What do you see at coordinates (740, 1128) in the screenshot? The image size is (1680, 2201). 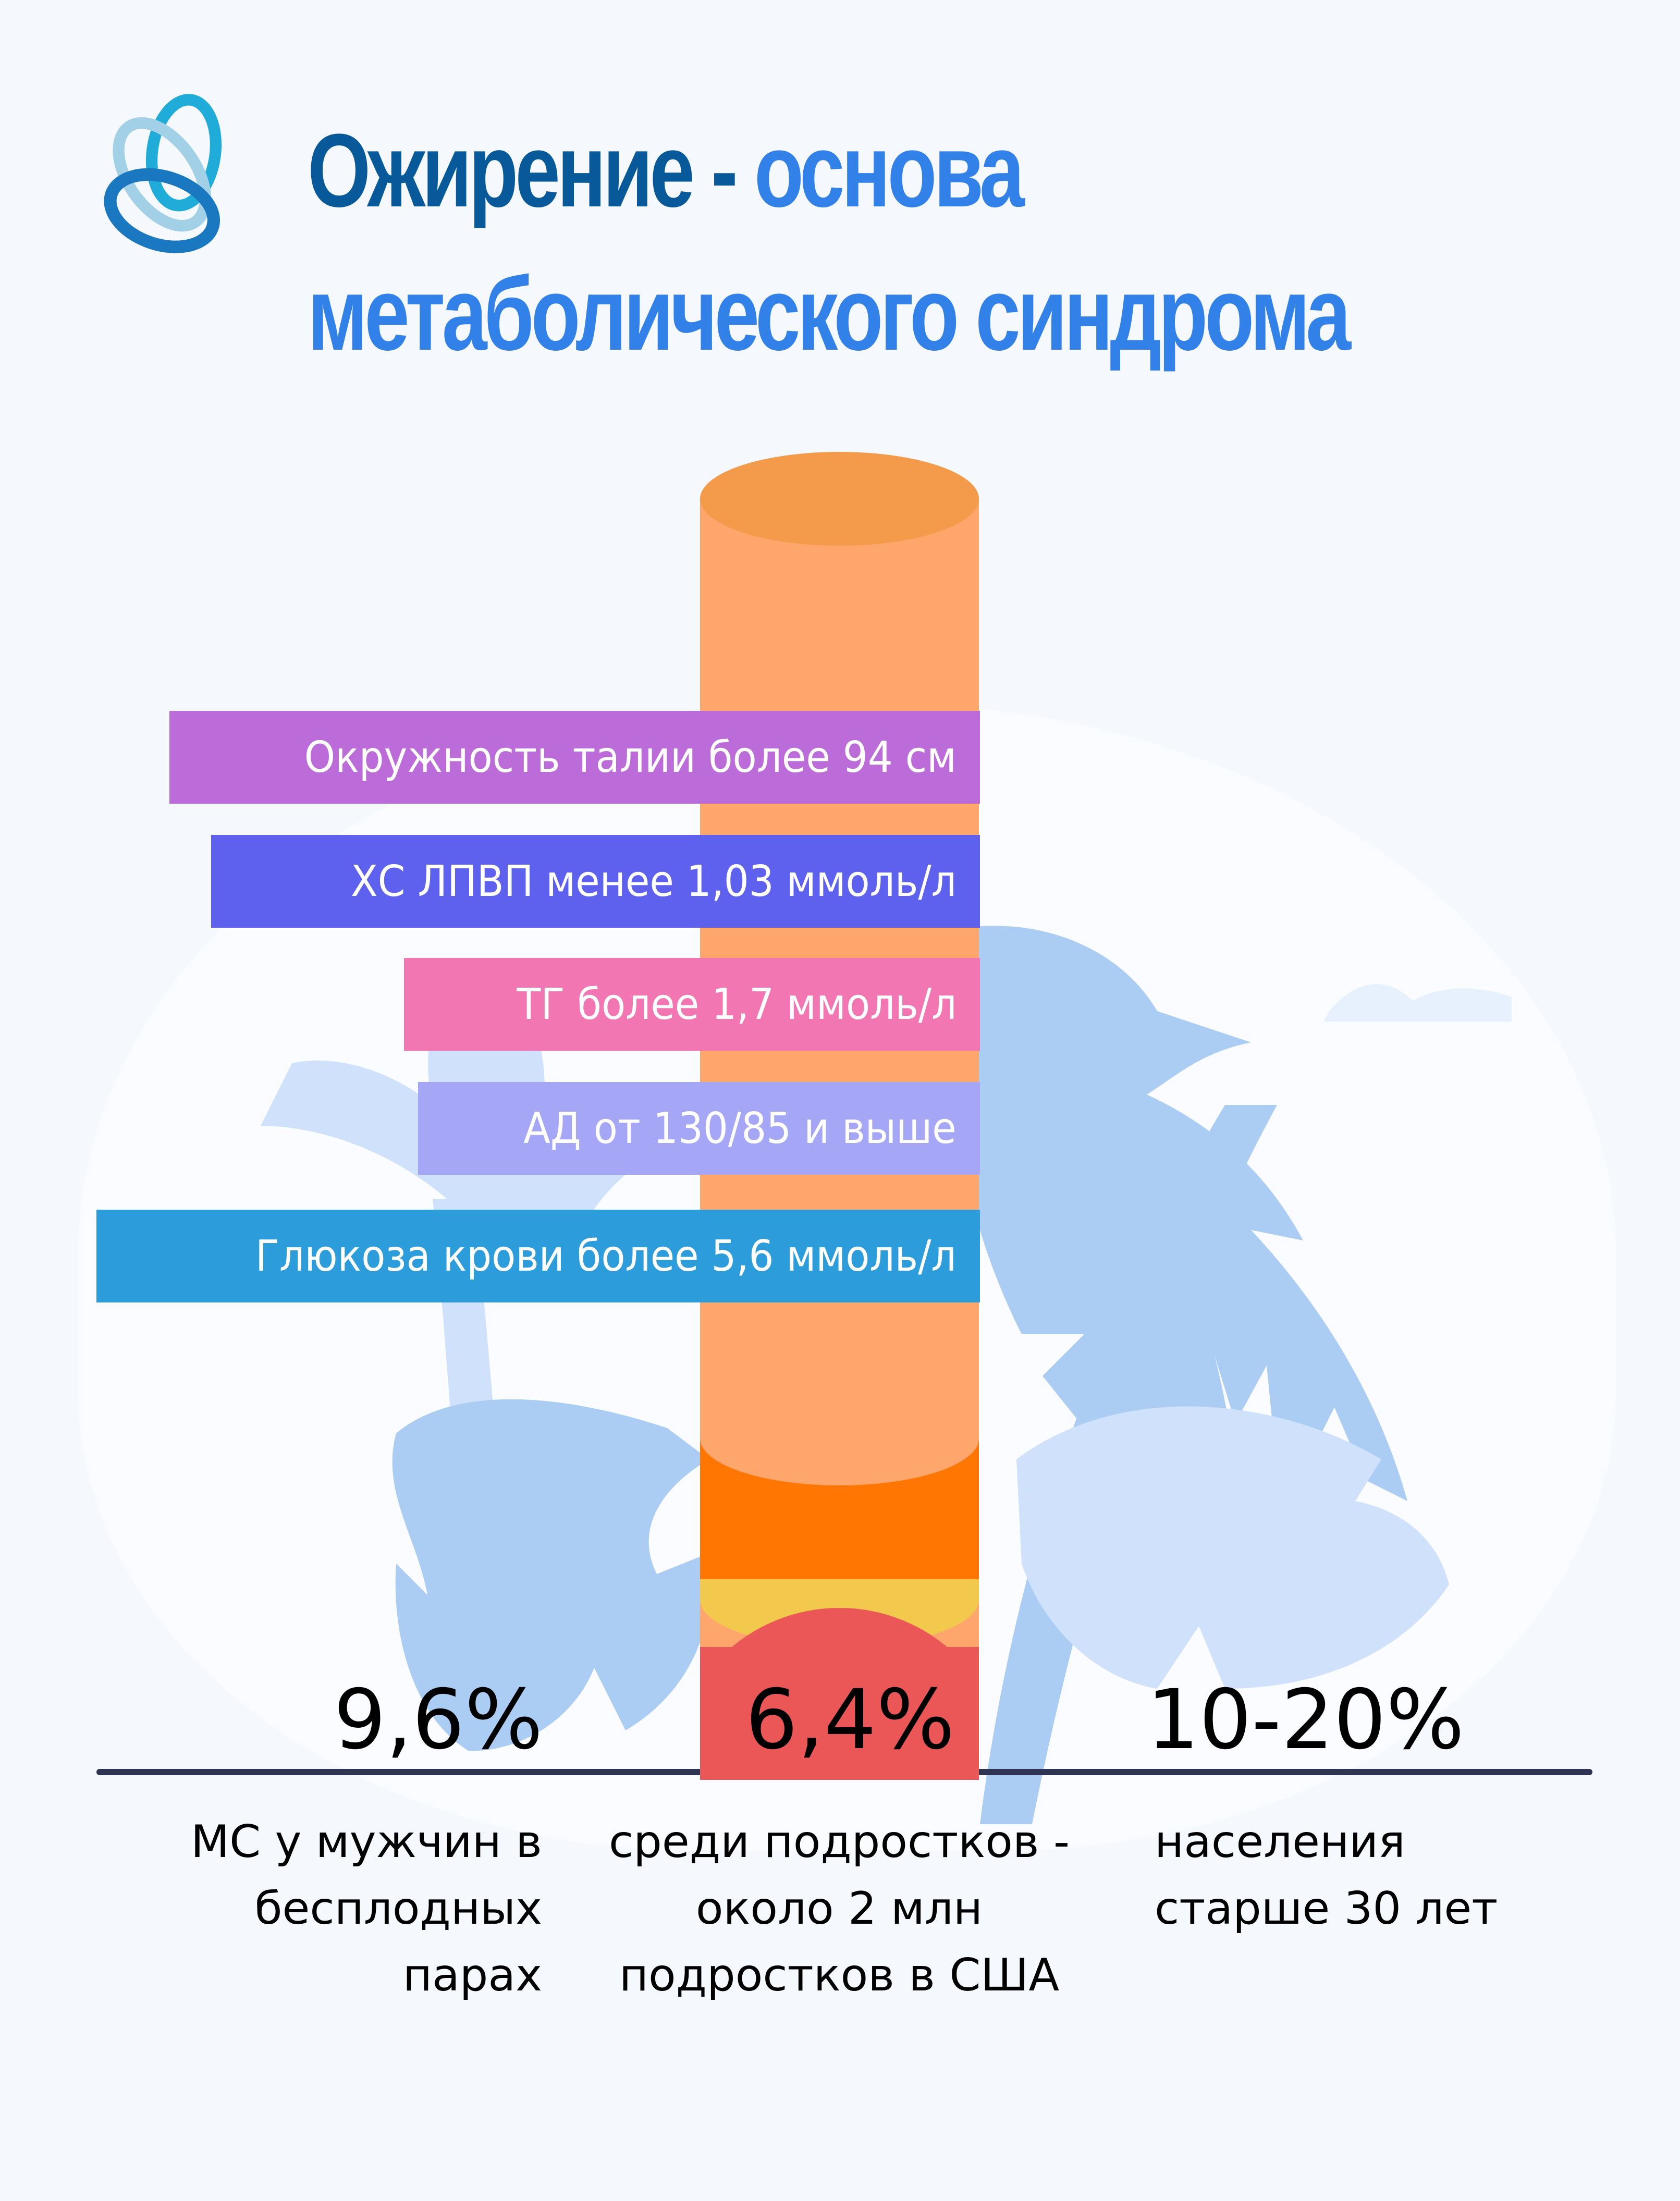 I see `criterion-label: АД от 130/85 и выше` at bounding box center [740, 1128].